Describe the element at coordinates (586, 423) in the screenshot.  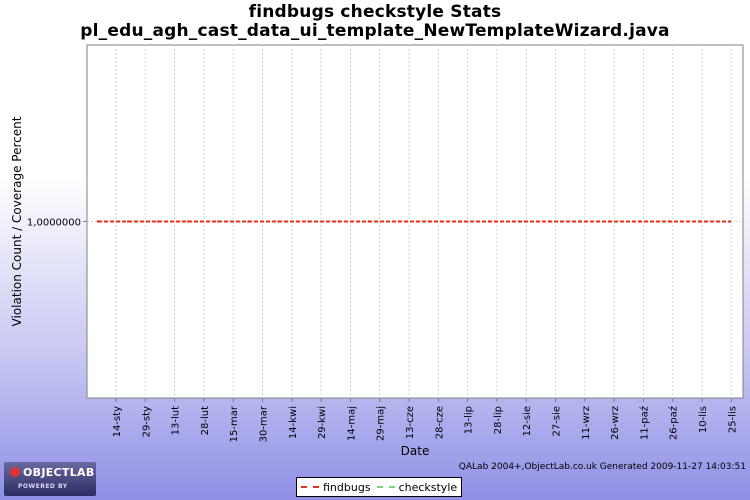
I see `x-tick-label: 11-wrz` at that location.